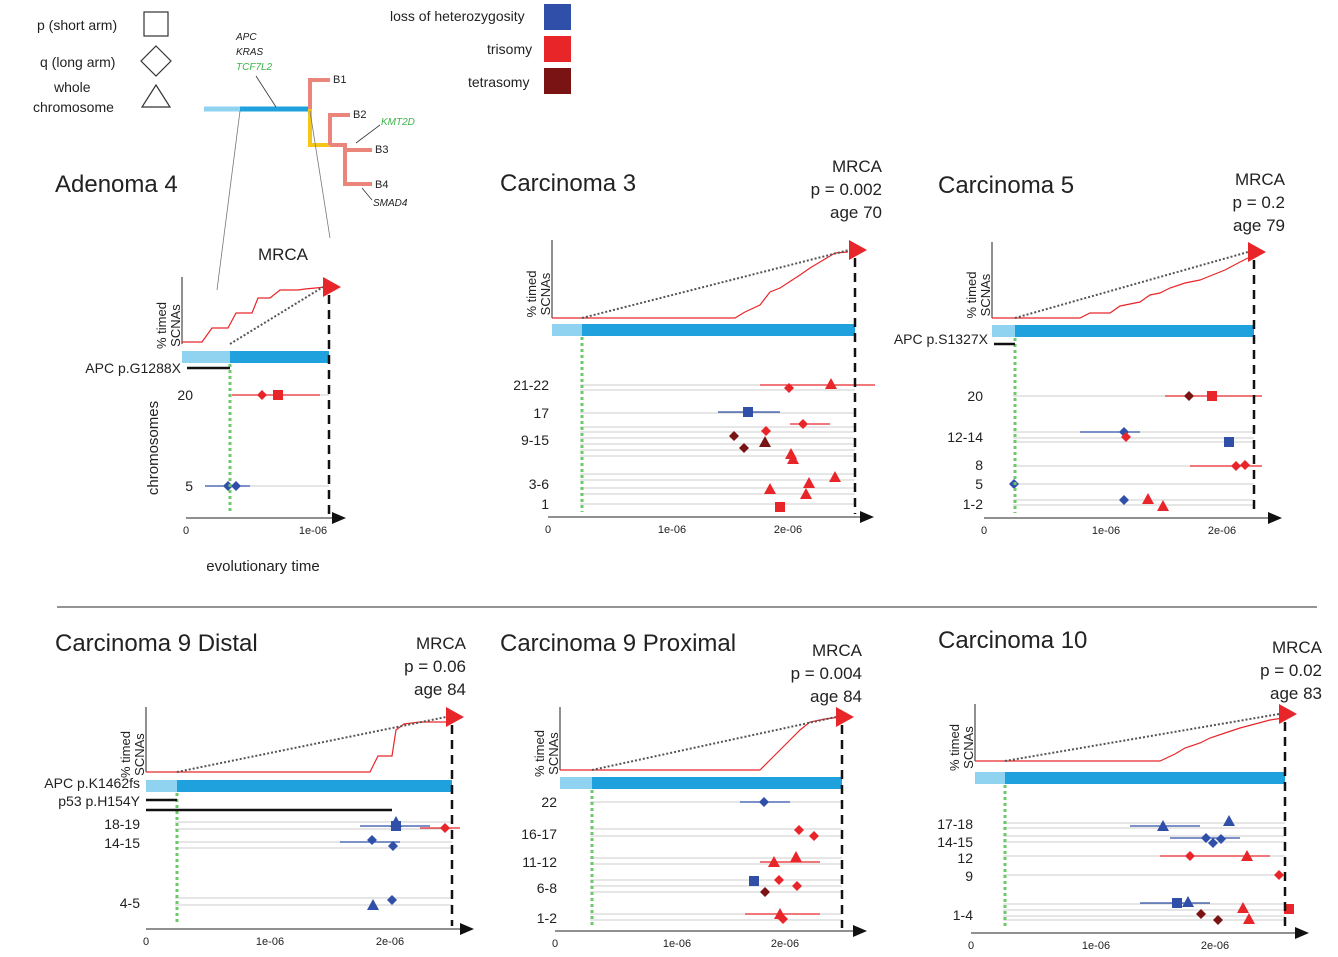 The height and width of the screenshot is (957, 1338). I want to click on chromosome-label: 4-5, so click(130, 903).